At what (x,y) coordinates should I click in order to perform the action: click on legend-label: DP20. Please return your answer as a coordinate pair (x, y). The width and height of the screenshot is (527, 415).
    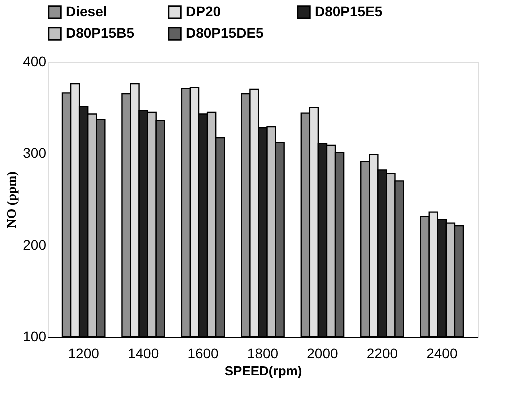
    Looking at the image, I should click on (204, 11).